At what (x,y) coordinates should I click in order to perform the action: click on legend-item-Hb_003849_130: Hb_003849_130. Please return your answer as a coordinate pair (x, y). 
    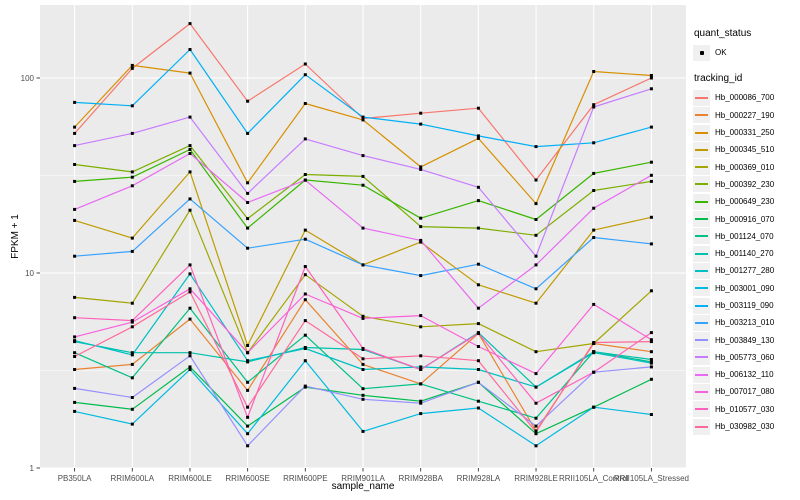
    Looking at the image, I should click on (746, 340).